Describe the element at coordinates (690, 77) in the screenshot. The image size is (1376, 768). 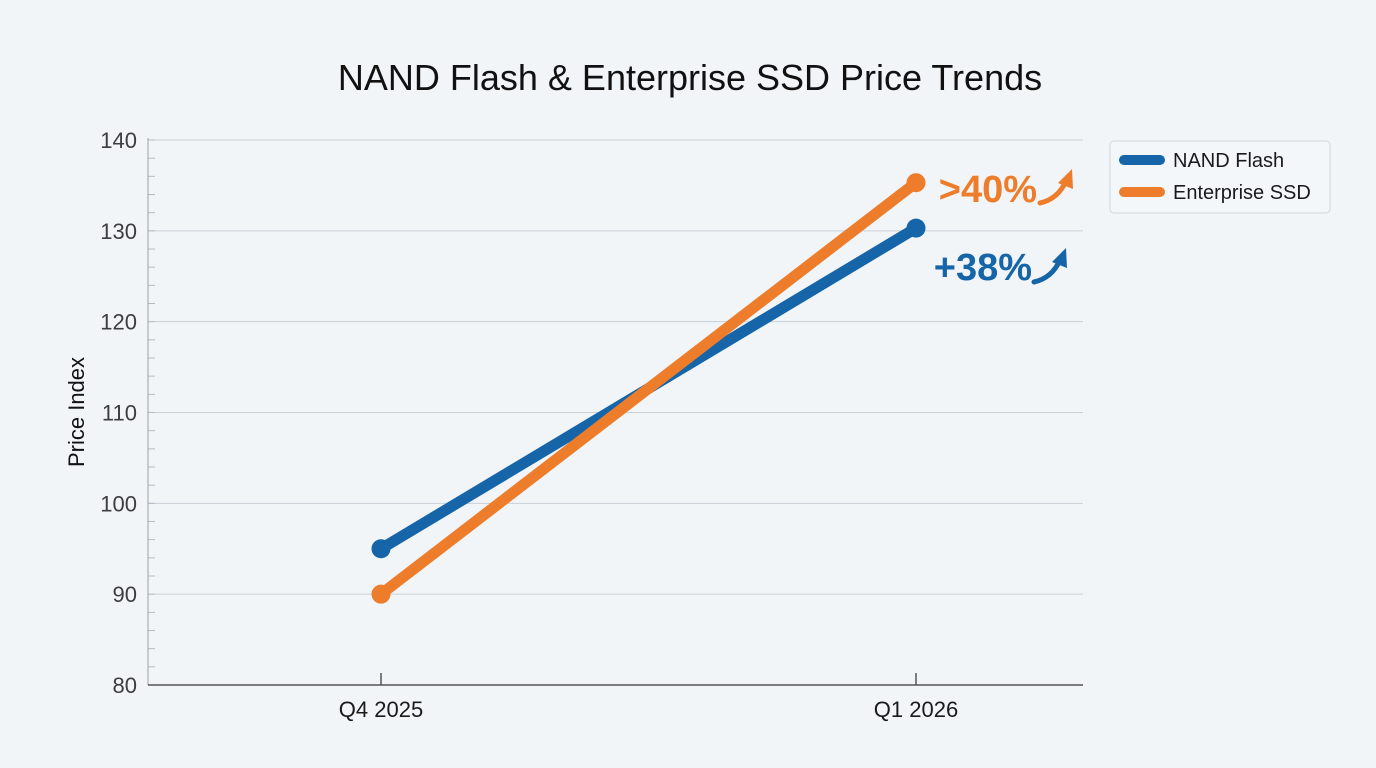
I see `chart-title: NAND Flash & Enterprise SSD Price Trends` at that location.